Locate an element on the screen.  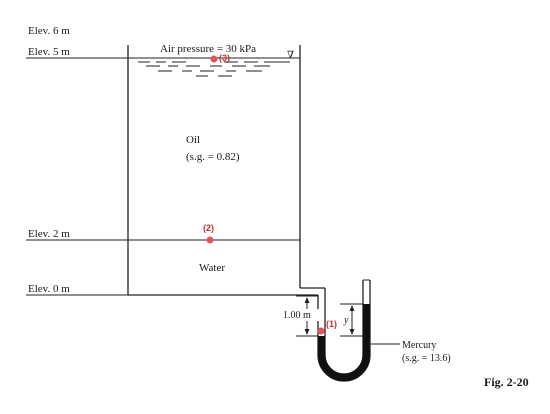
mercury-label: Mercury is located at coordinates (419, 345).